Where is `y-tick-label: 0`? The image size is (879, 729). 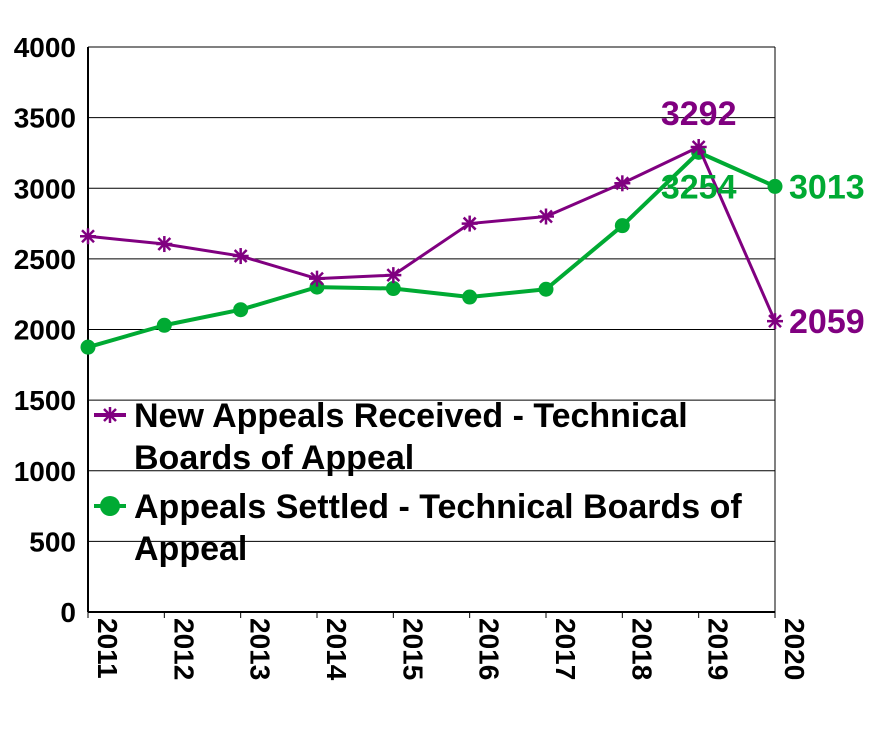
y-tick-label: 0 is located at coordinates (68, 612).